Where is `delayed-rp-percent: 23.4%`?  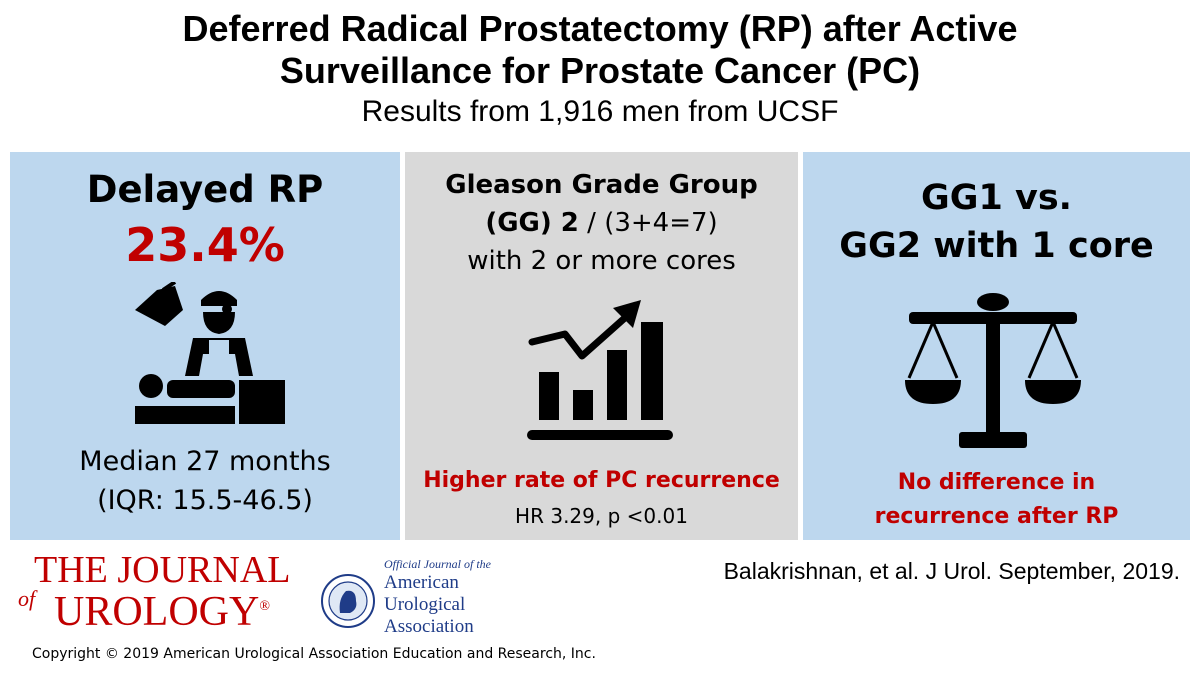
delayed-rp-percent: 23.4% is located at coordinates (205, 245).